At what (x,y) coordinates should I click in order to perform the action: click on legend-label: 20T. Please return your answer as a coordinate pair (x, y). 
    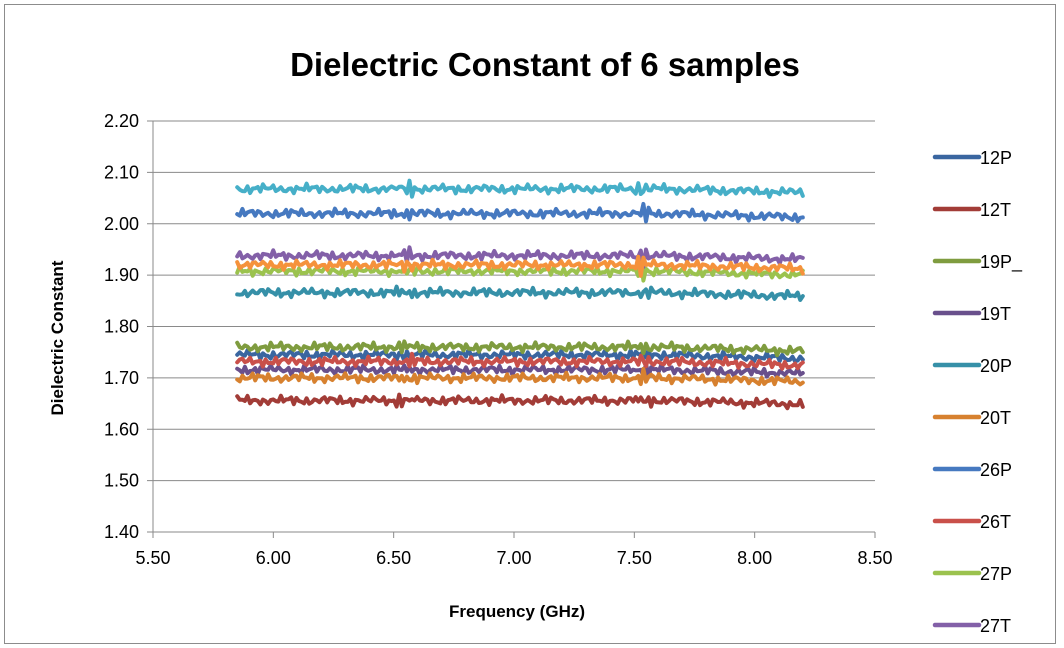
    Looking at the image, I should click on (995, 418).